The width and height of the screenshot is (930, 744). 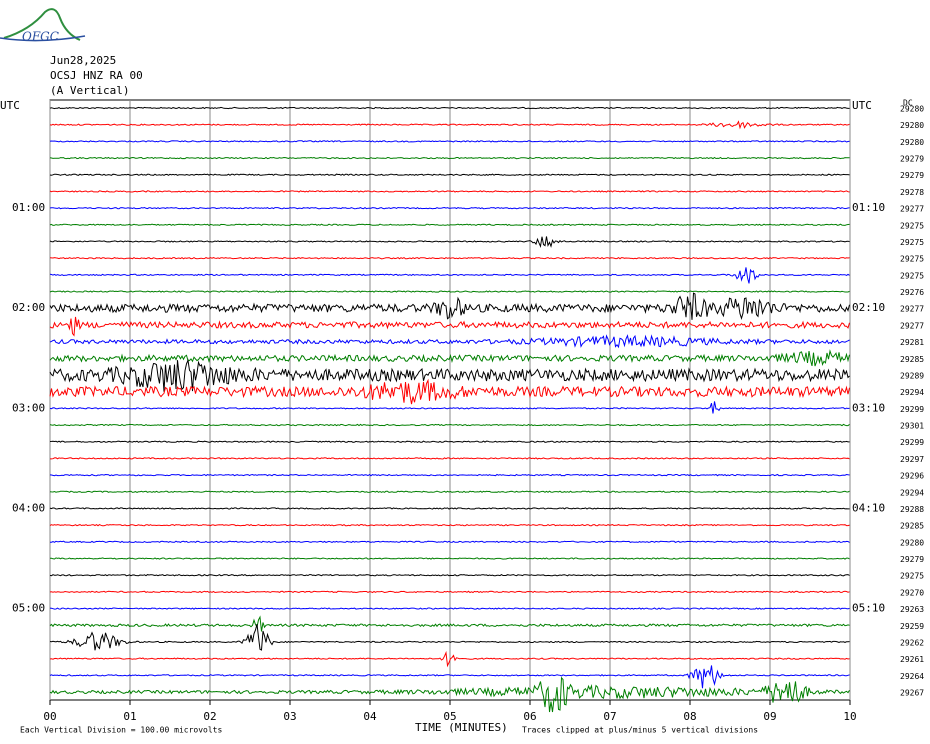 I want to click on left-time-label: 05:00, so click(x=28, y=608).